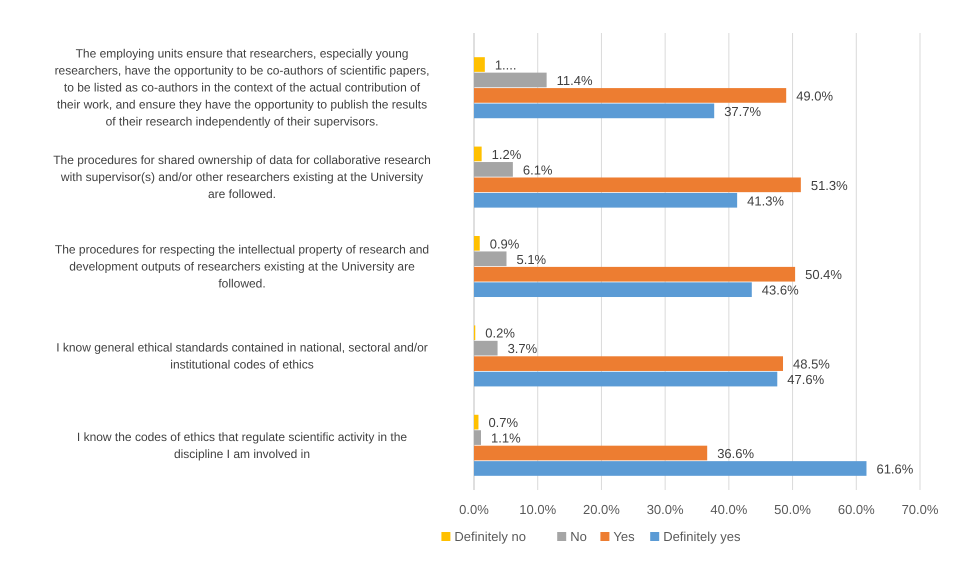 The width and height of the screenshot is (955, 563). Describe the element at coordinates (793, 509) in the screenshot. I see `x-tick-label: 50.0%` at that location.